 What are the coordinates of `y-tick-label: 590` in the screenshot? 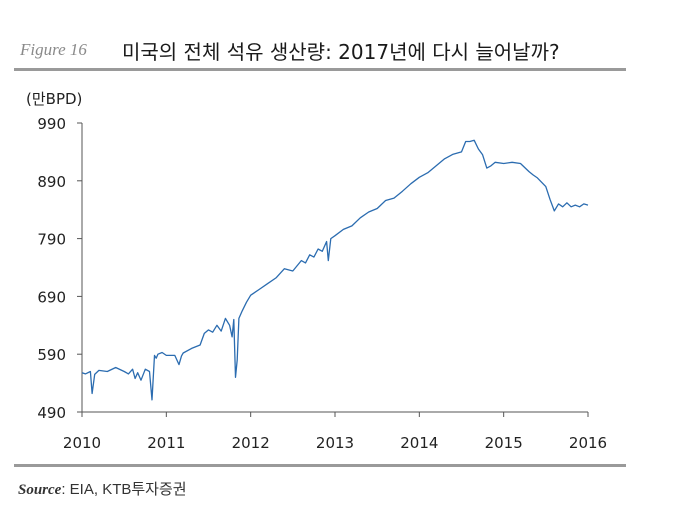 It's located at (51, 355).